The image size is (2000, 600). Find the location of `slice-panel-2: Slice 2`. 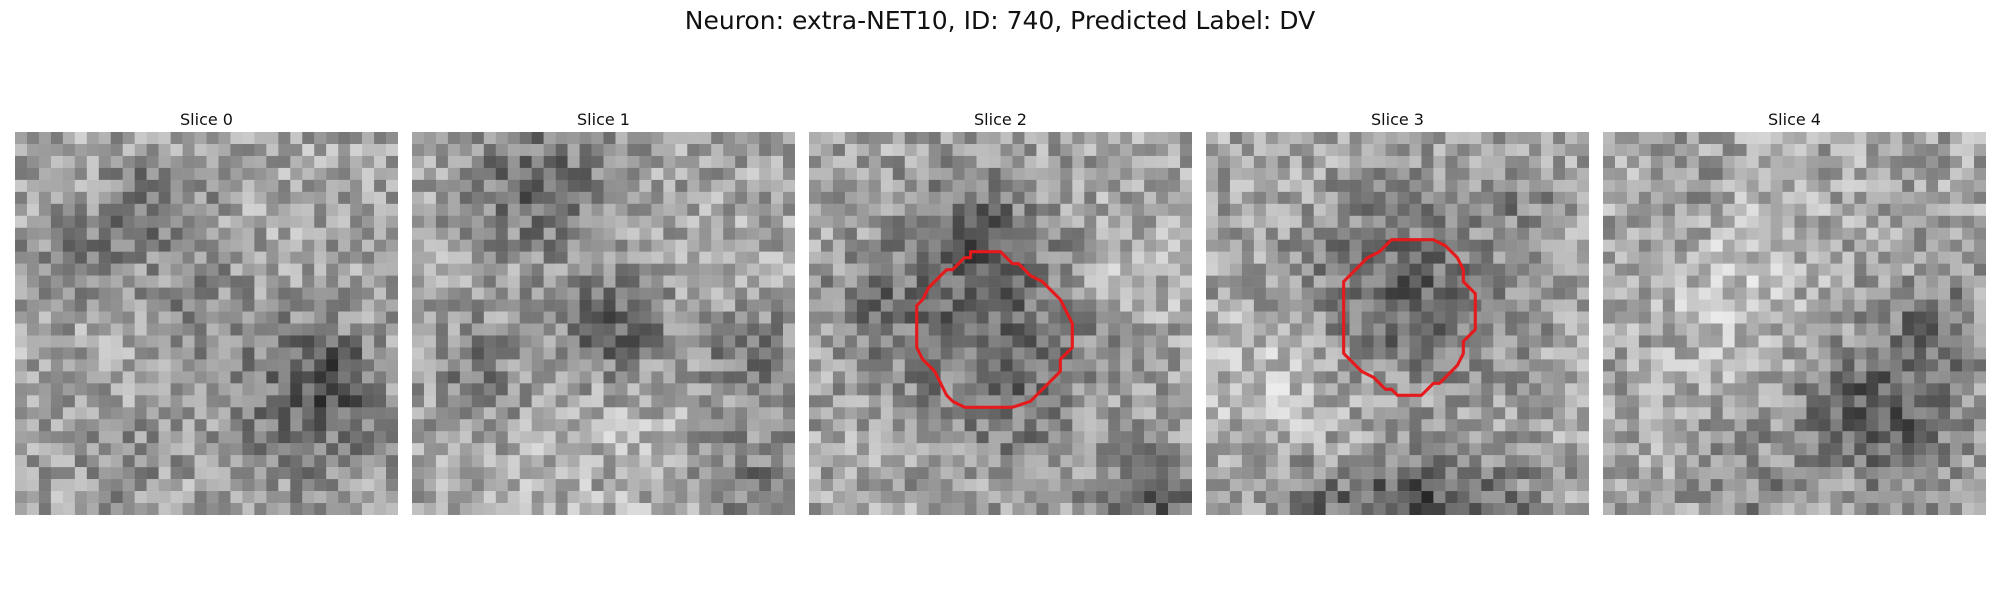

slice-panel-2: Slice 2 is located at coordinates (1000, 311).